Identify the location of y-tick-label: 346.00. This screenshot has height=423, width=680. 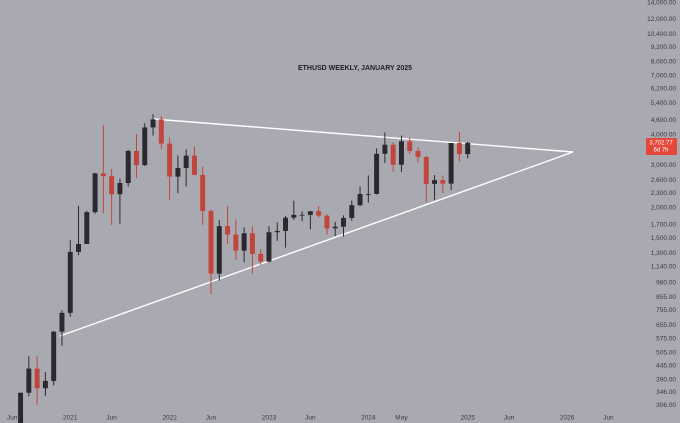
(666, 392).